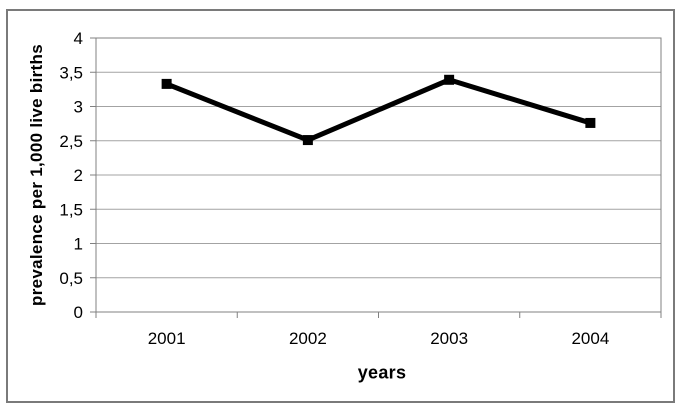 Image resolution: width=685 pixels, height=416 pixels. What do you see at coordinates (71, 141) in the screenshot?
I see `y-tick-label: 2,5` at bounding box center [71, 141].